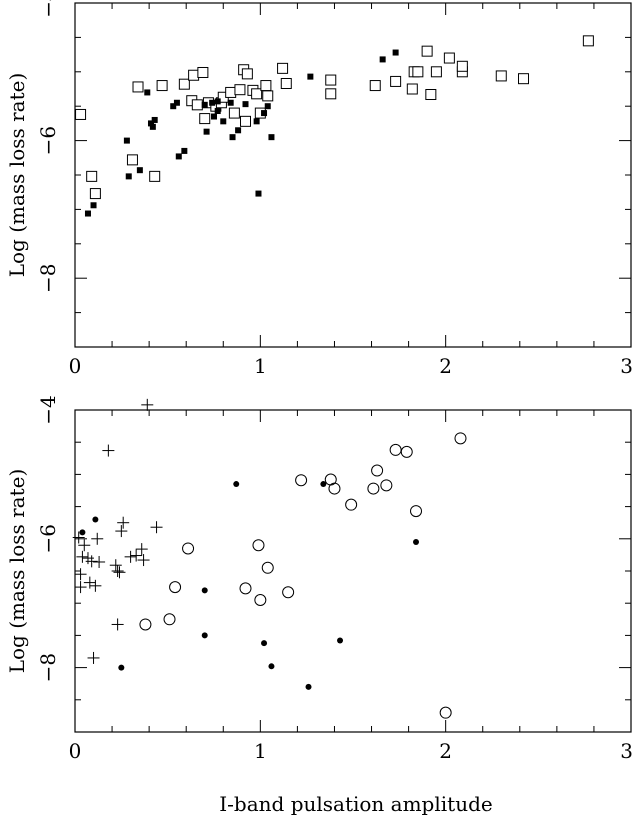 Image resolution: width=636 pixels, height=822 pixels. Describe the element at coordinates (48, 538) in the screenshot. I see `y-tick-label: −6` at that location.